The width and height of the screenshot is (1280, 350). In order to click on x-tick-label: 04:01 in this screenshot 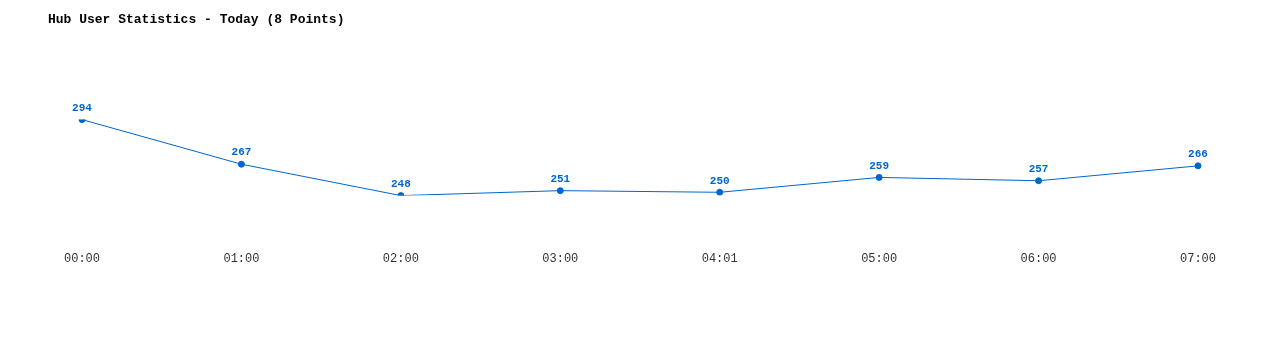, I will do `click(719, 258)`.